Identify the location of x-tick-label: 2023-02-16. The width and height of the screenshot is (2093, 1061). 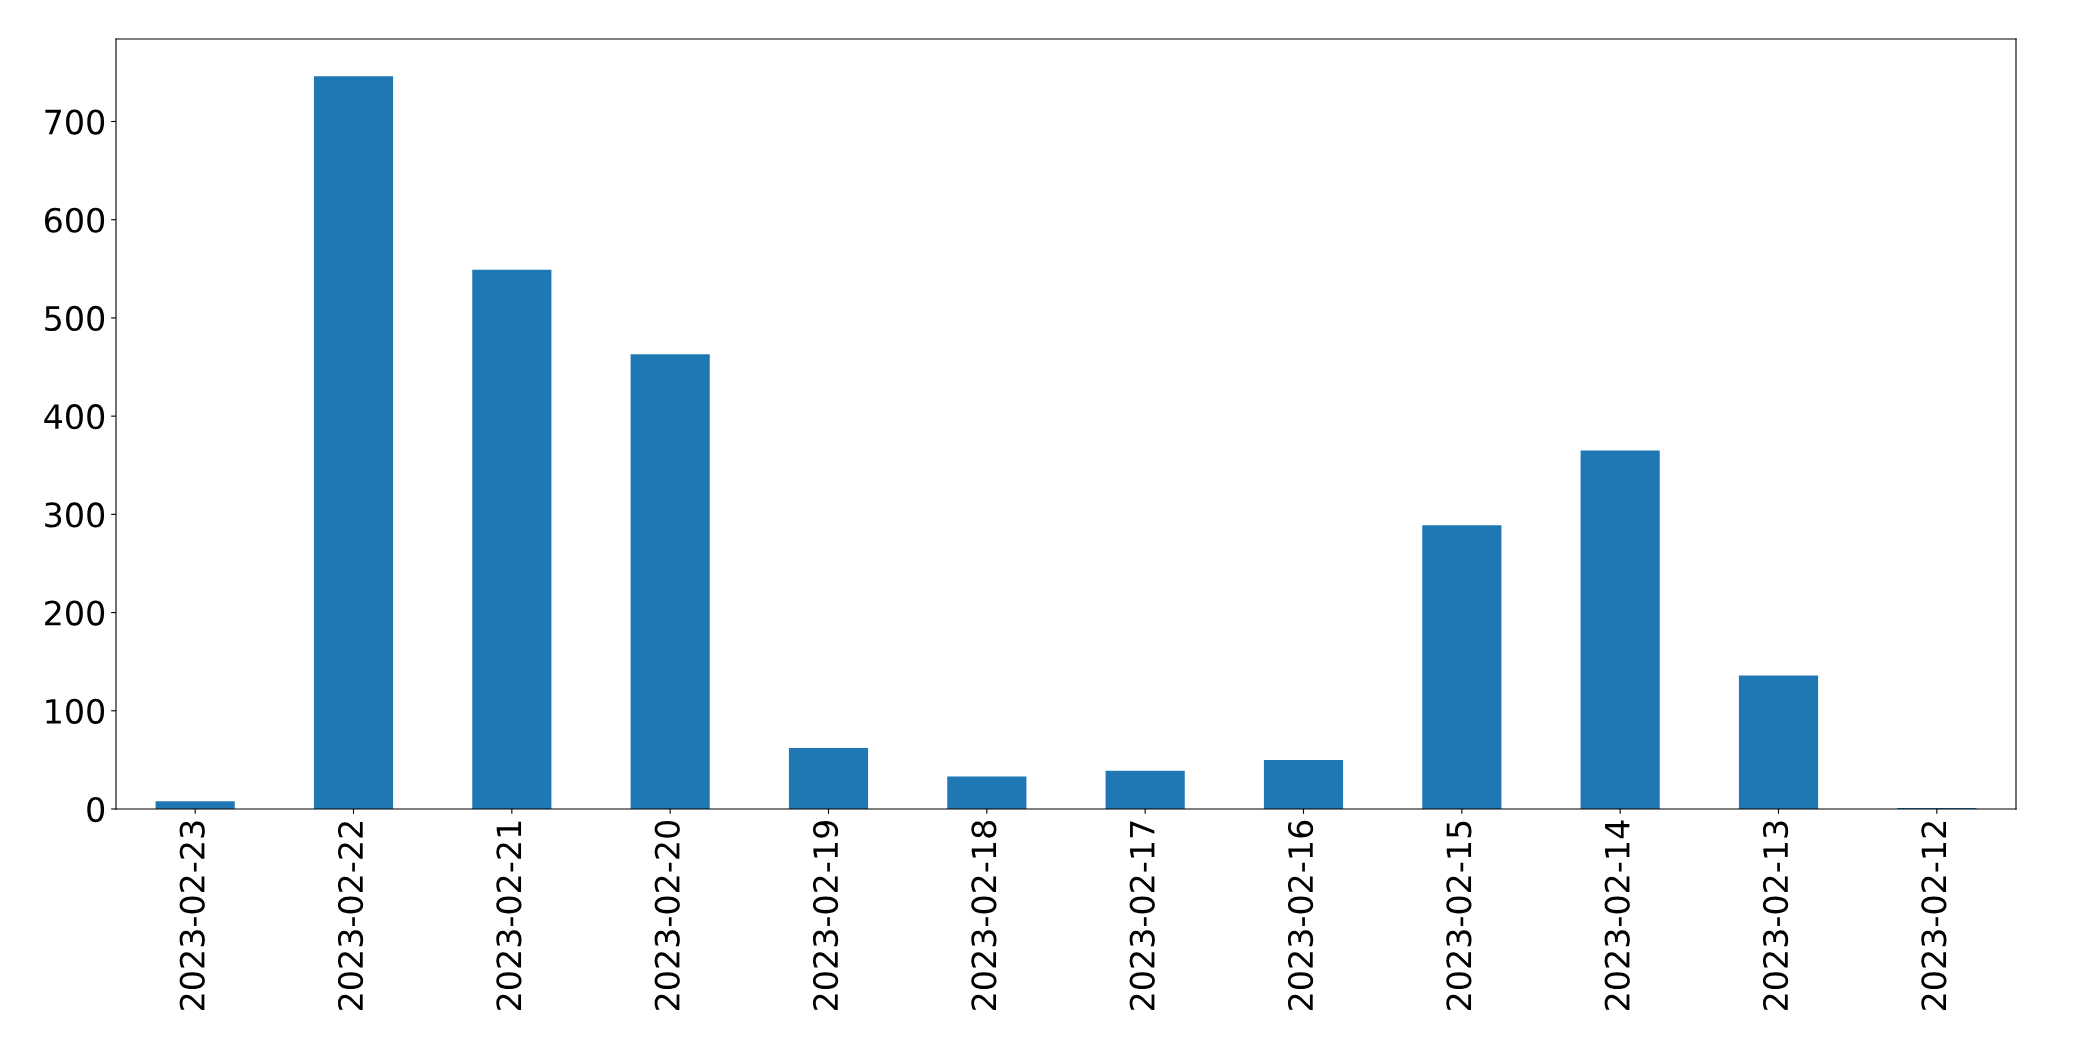
(1300, 915).